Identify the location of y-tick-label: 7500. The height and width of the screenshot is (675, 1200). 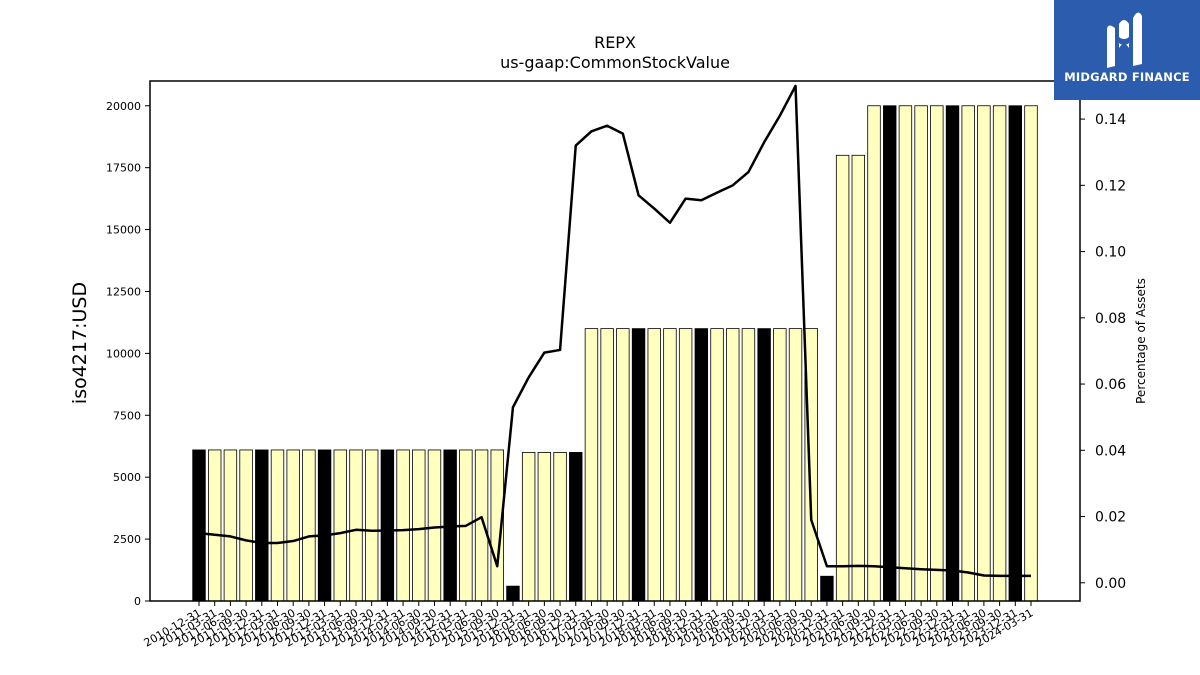
(127, 415).